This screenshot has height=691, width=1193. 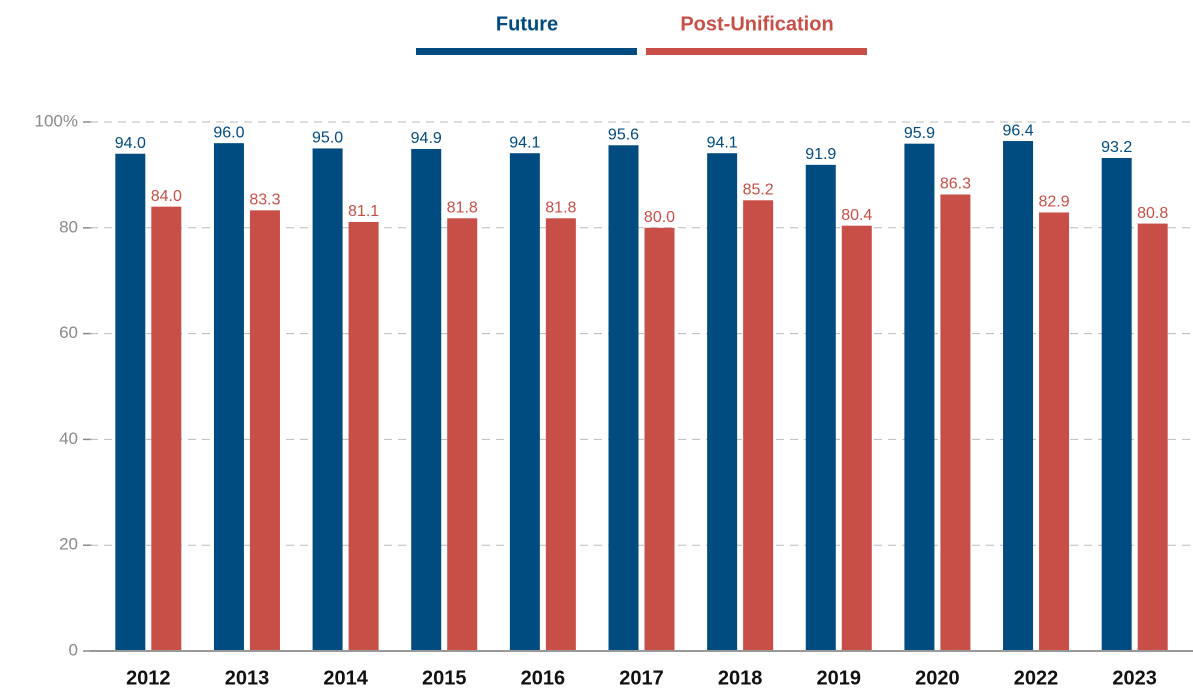 What do you see at coordinates (327, 138) in the screenshot?
I see `value-label: 95.0` at bounding box center [327, 138].